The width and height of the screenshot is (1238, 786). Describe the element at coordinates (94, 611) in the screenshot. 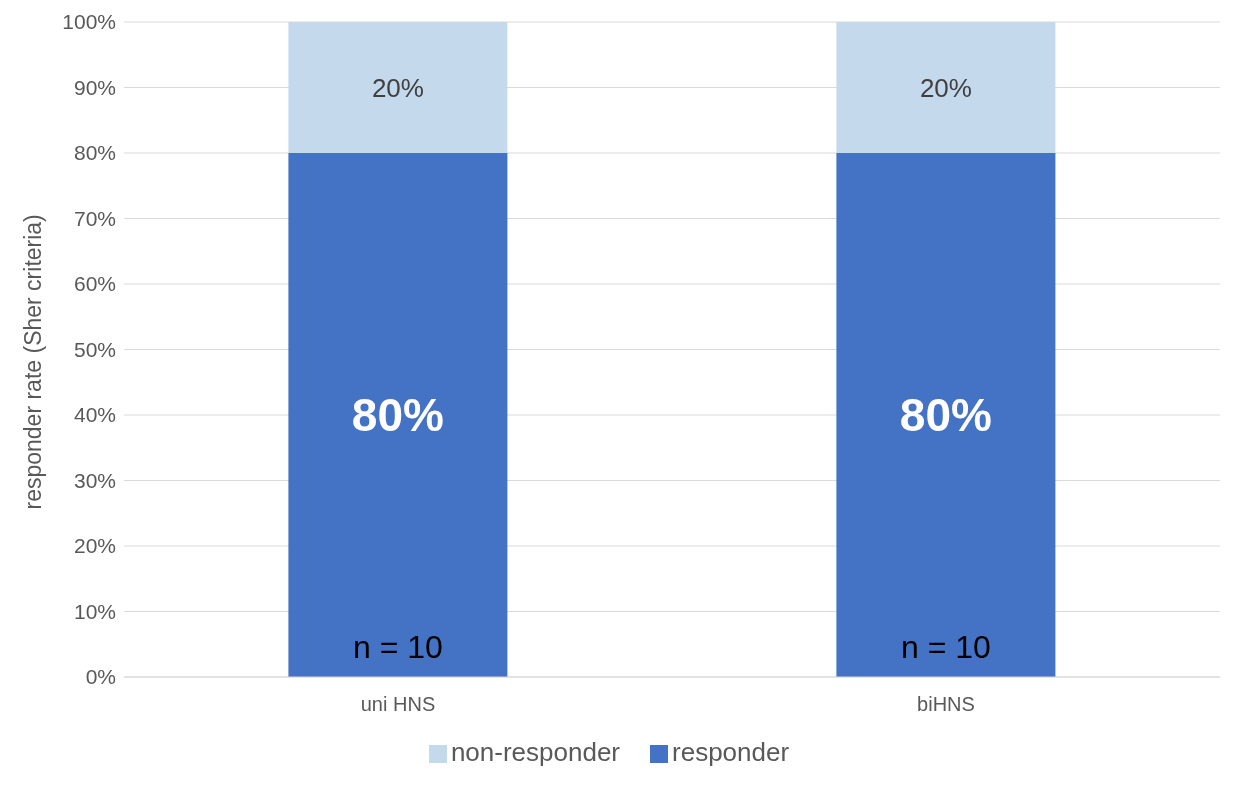

I see `y-tick-label: 10%` at that location.